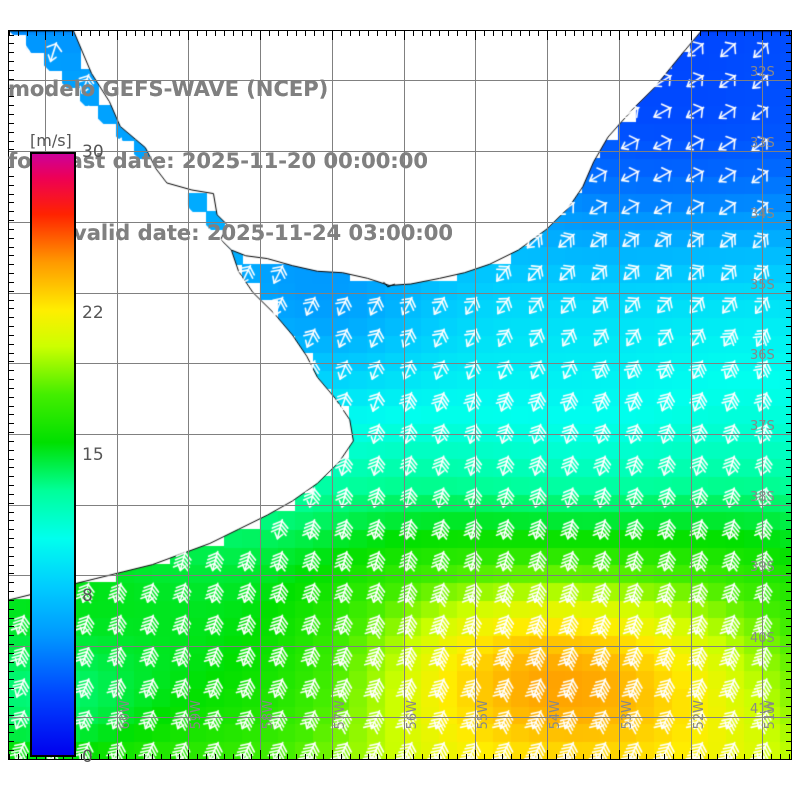 The height and width of the screenshot is (800, 800). I want to click on bottom-tick-ruler, so click(400, 754).